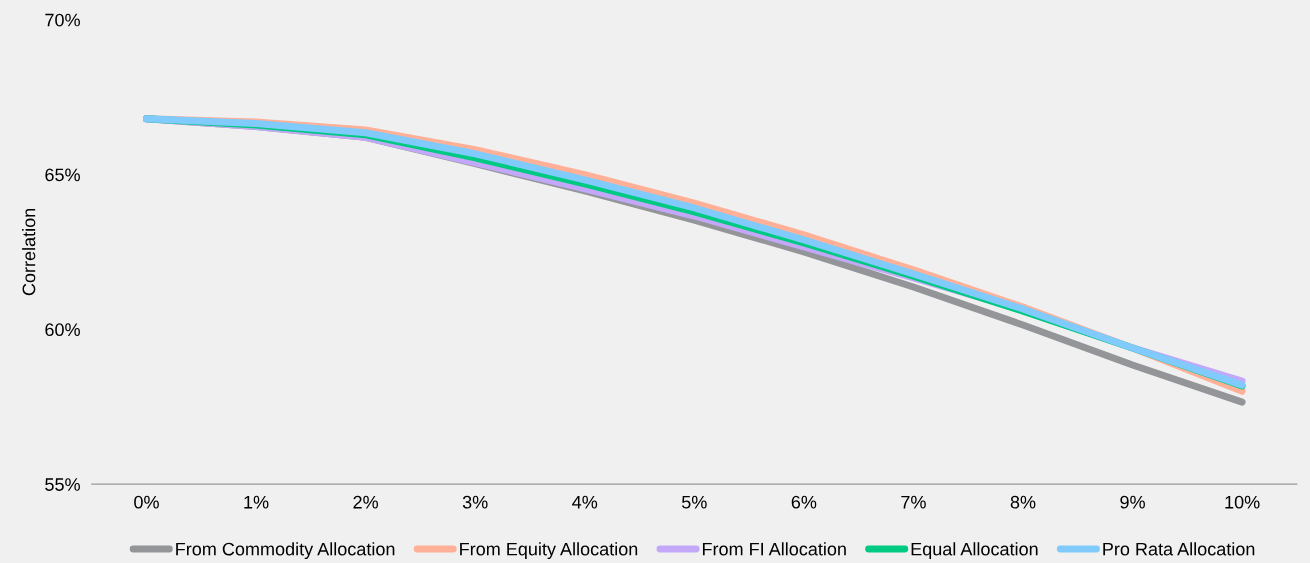 The width and height of the screenshot is (1310, 563). I want to click on y-tick-label: 55%, so click(62, 484).